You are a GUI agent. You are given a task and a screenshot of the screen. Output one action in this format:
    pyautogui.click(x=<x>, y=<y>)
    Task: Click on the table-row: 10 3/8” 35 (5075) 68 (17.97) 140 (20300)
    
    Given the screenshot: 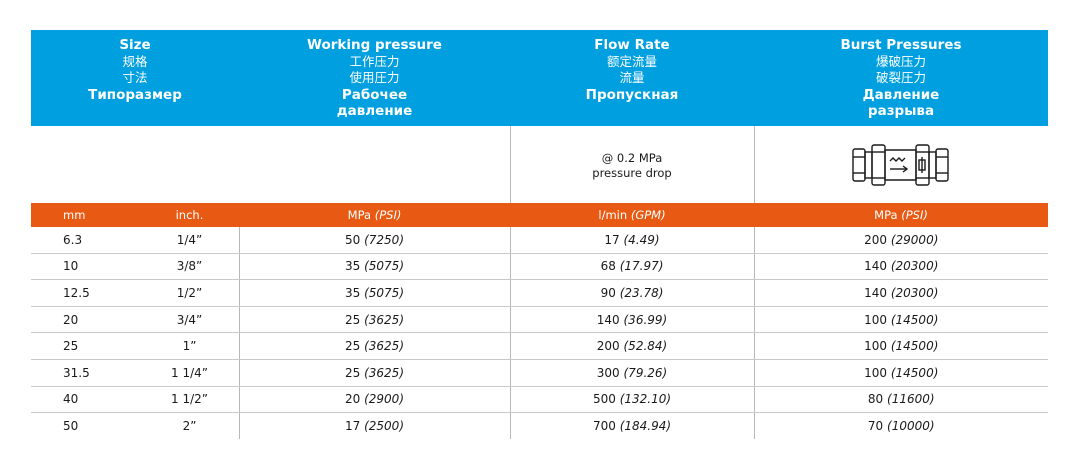 What is the action you would take?
    pyautogui.click(x=539, y=267)
    